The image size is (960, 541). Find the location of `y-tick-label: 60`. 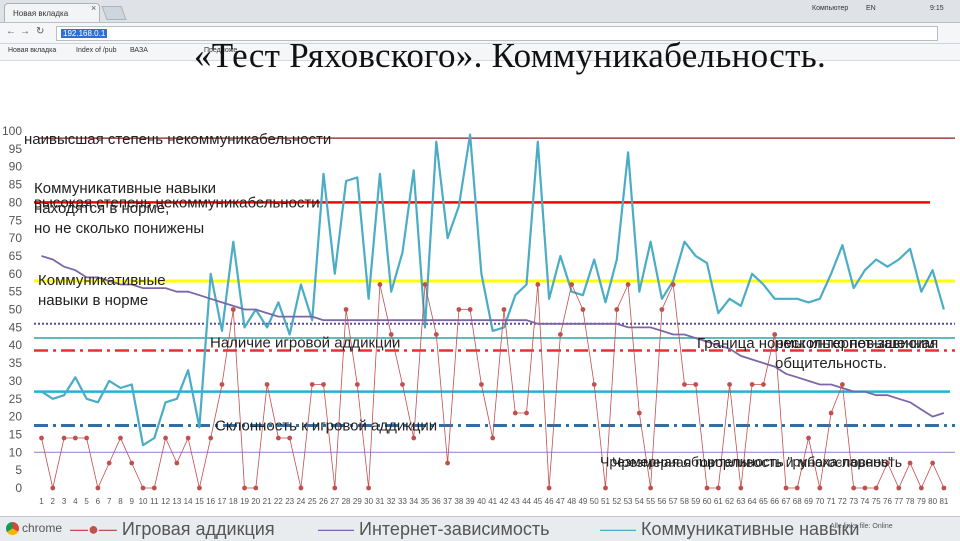

y-tick-label: 60 is located at coordinates (16, 274).